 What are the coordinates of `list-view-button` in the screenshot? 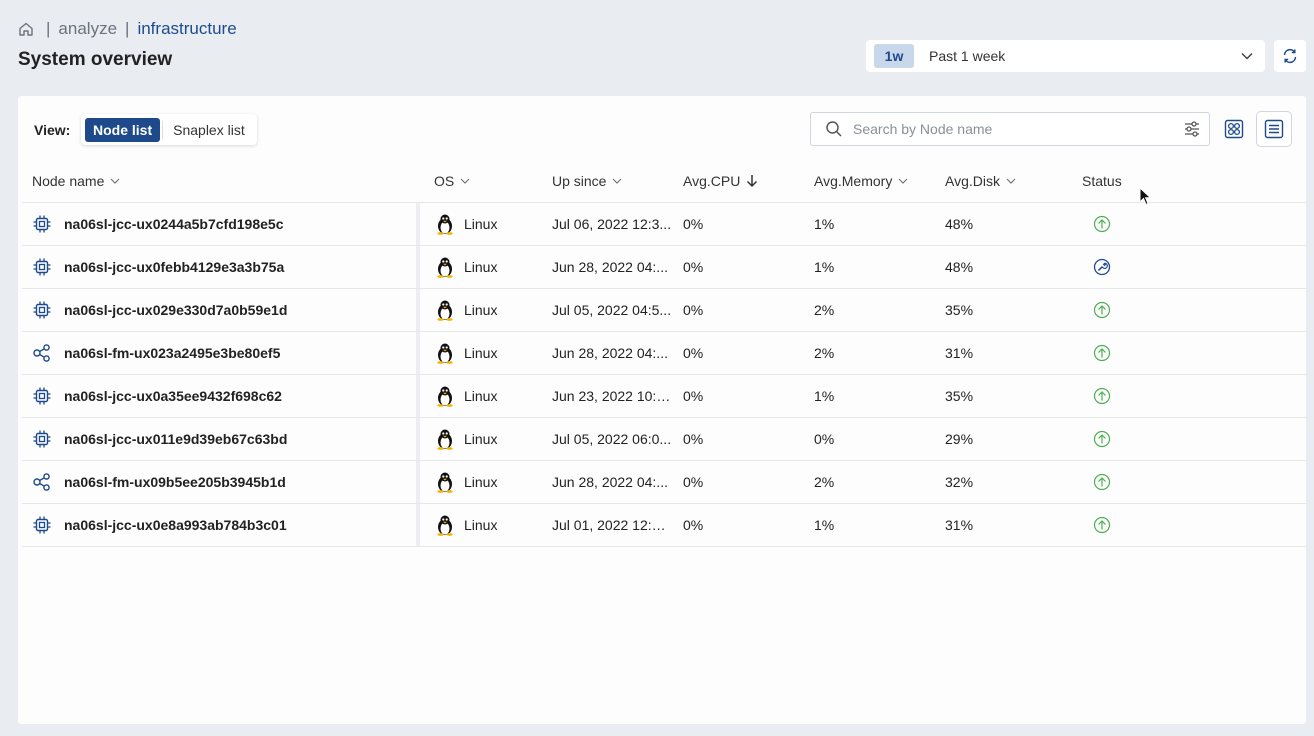 It's located at (1274, 129).